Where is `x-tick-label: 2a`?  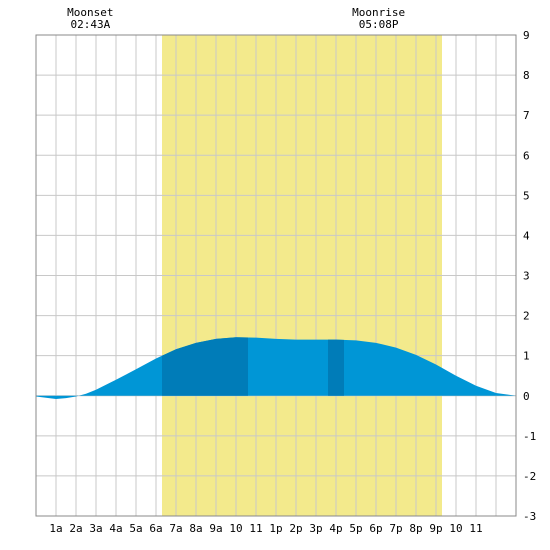 x-tick-label: 2a is located at coordinates (75, 528).